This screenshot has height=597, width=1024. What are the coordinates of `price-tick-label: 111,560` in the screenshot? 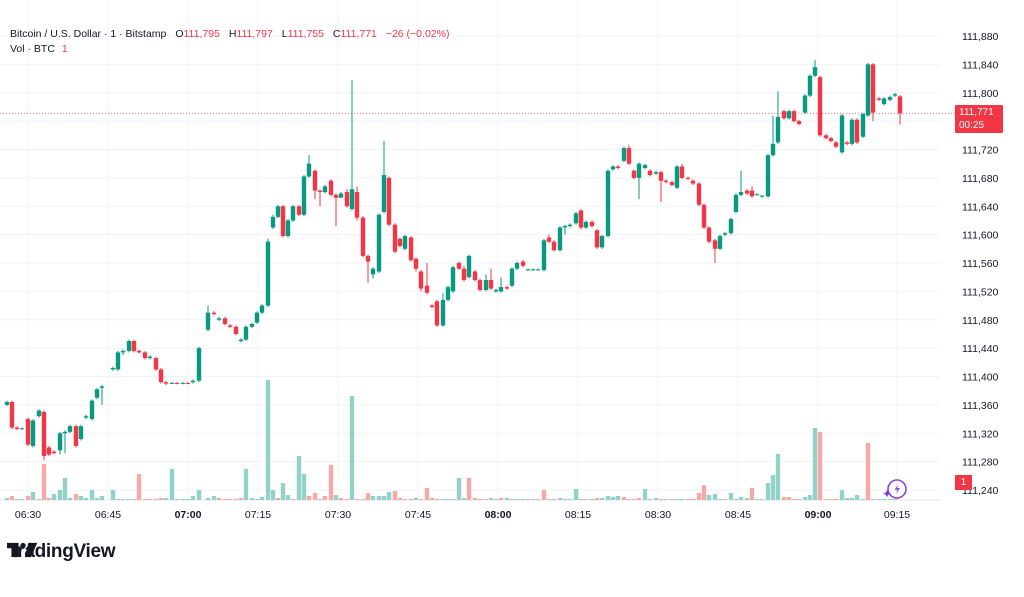 It's located at (980, 264).